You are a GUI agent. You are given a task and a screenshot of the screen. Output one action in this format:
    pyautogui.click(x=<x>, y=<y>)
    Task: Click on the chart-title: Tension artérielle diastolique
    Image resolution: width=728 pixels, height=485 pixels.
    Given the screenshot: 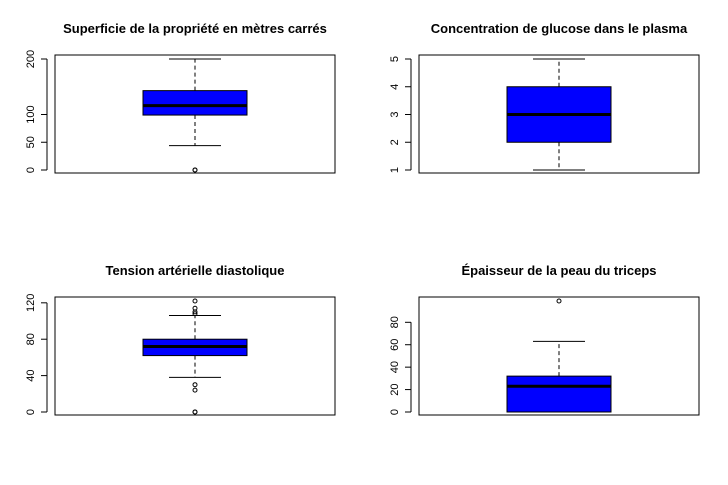 What is the action you would take?
    pyautogui.click(x=195, y=270)
    